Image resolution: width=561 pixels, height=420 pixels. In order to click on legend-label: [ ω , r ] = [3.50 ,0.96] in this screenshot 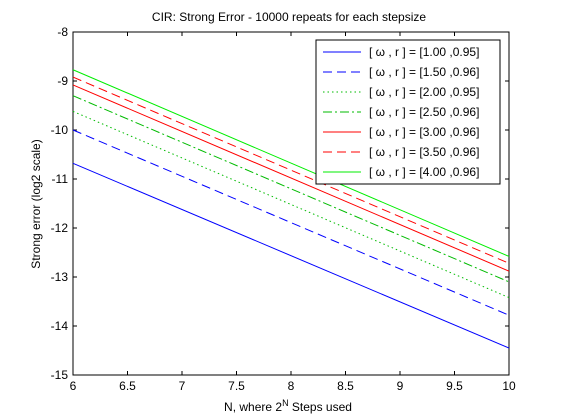, I will do `click(424, 152)`.